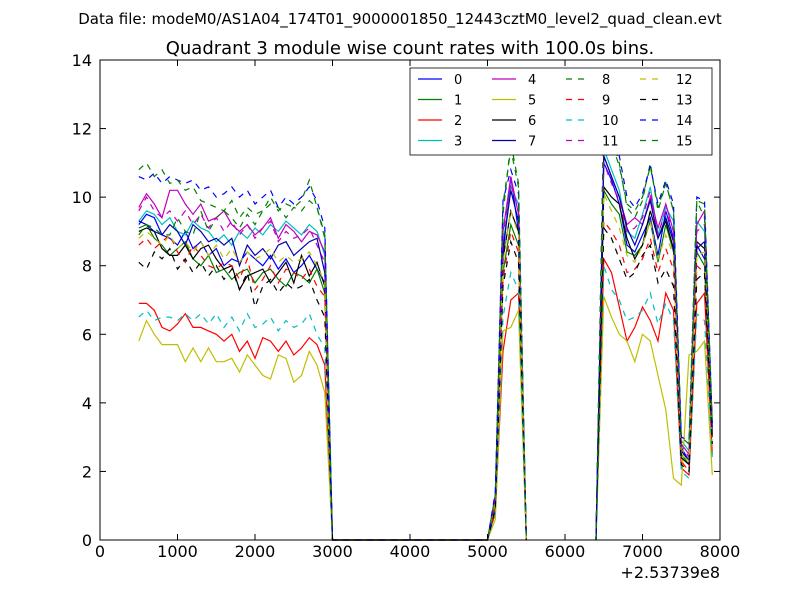  Describe the element at coordinates (87, 540) in the screenshot. I see `y-tick-label: 0` at that location.